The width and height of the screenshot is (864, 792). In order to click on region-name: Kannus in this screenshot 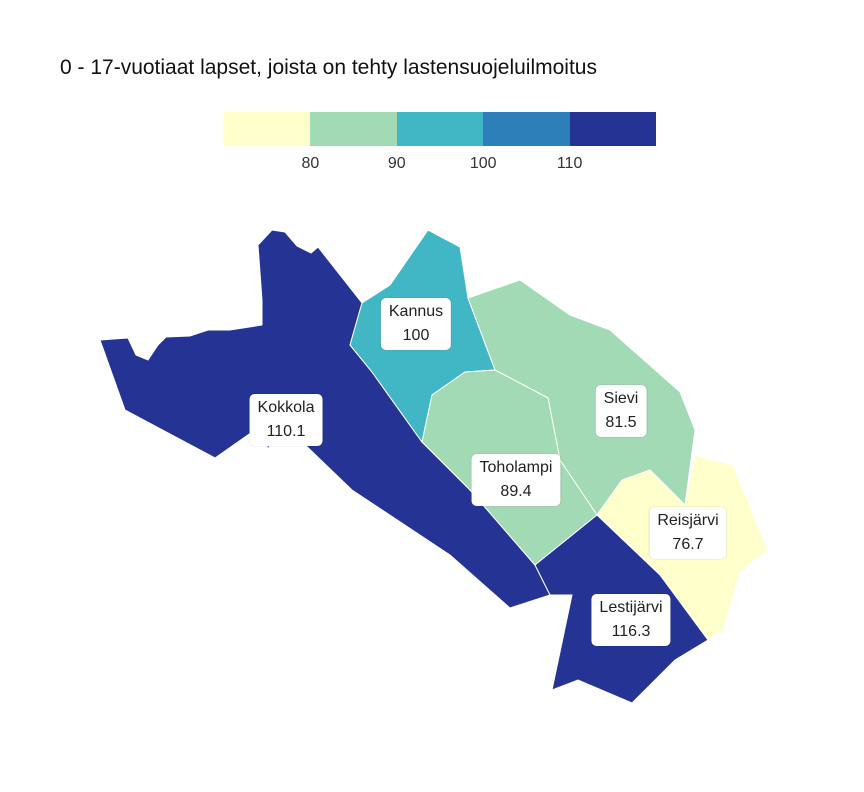, I will do `click(416, 311)`.